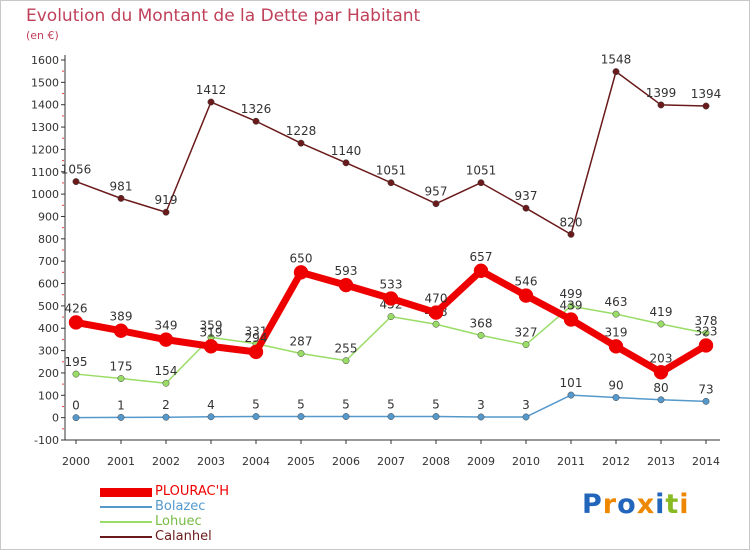 This screenshot has width=750, height=550. I want to click on y-tick-label: 700, so click(48, 261).